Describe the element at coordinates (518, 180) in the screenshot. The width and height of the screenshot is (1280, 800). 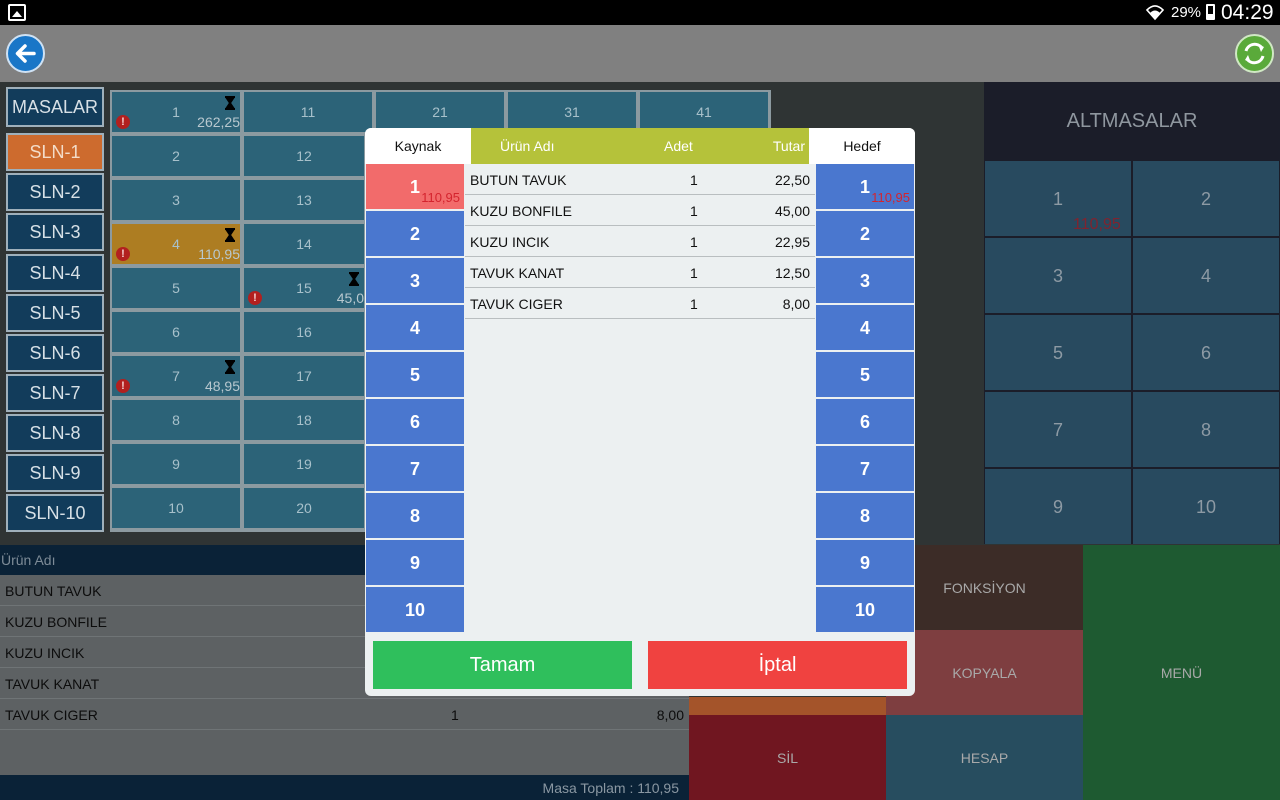
I see `product-name: BUTUN TAVUK` at that location.